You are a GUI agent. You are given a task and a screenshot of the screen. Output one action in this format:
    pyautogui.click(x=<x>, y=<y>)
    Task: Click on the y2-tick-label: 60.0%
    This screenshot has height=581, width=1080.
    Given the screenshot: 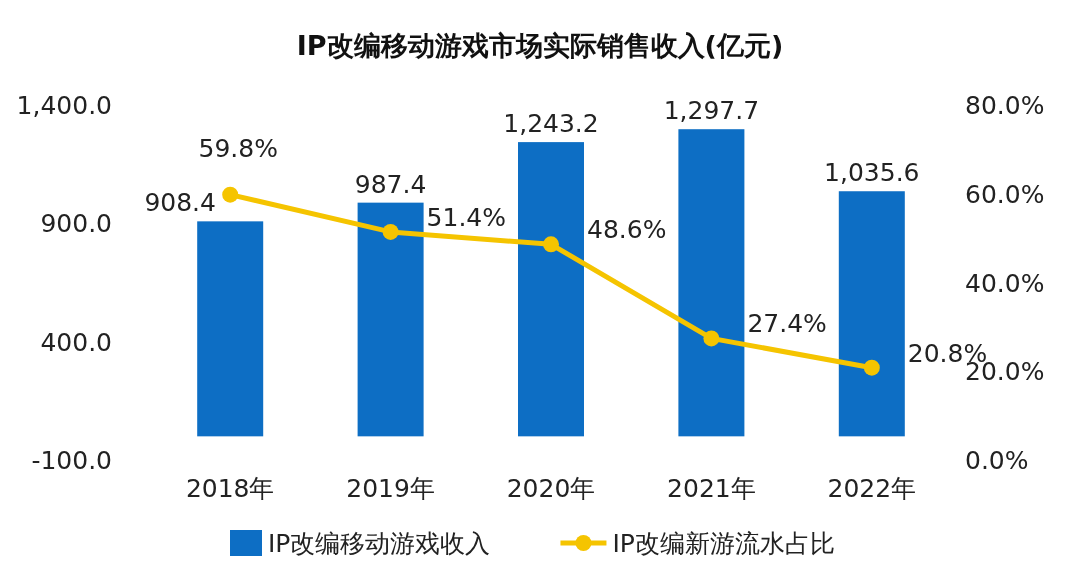 What is the action you would take?
    pyautogui.click(x=1005, y=194)
    